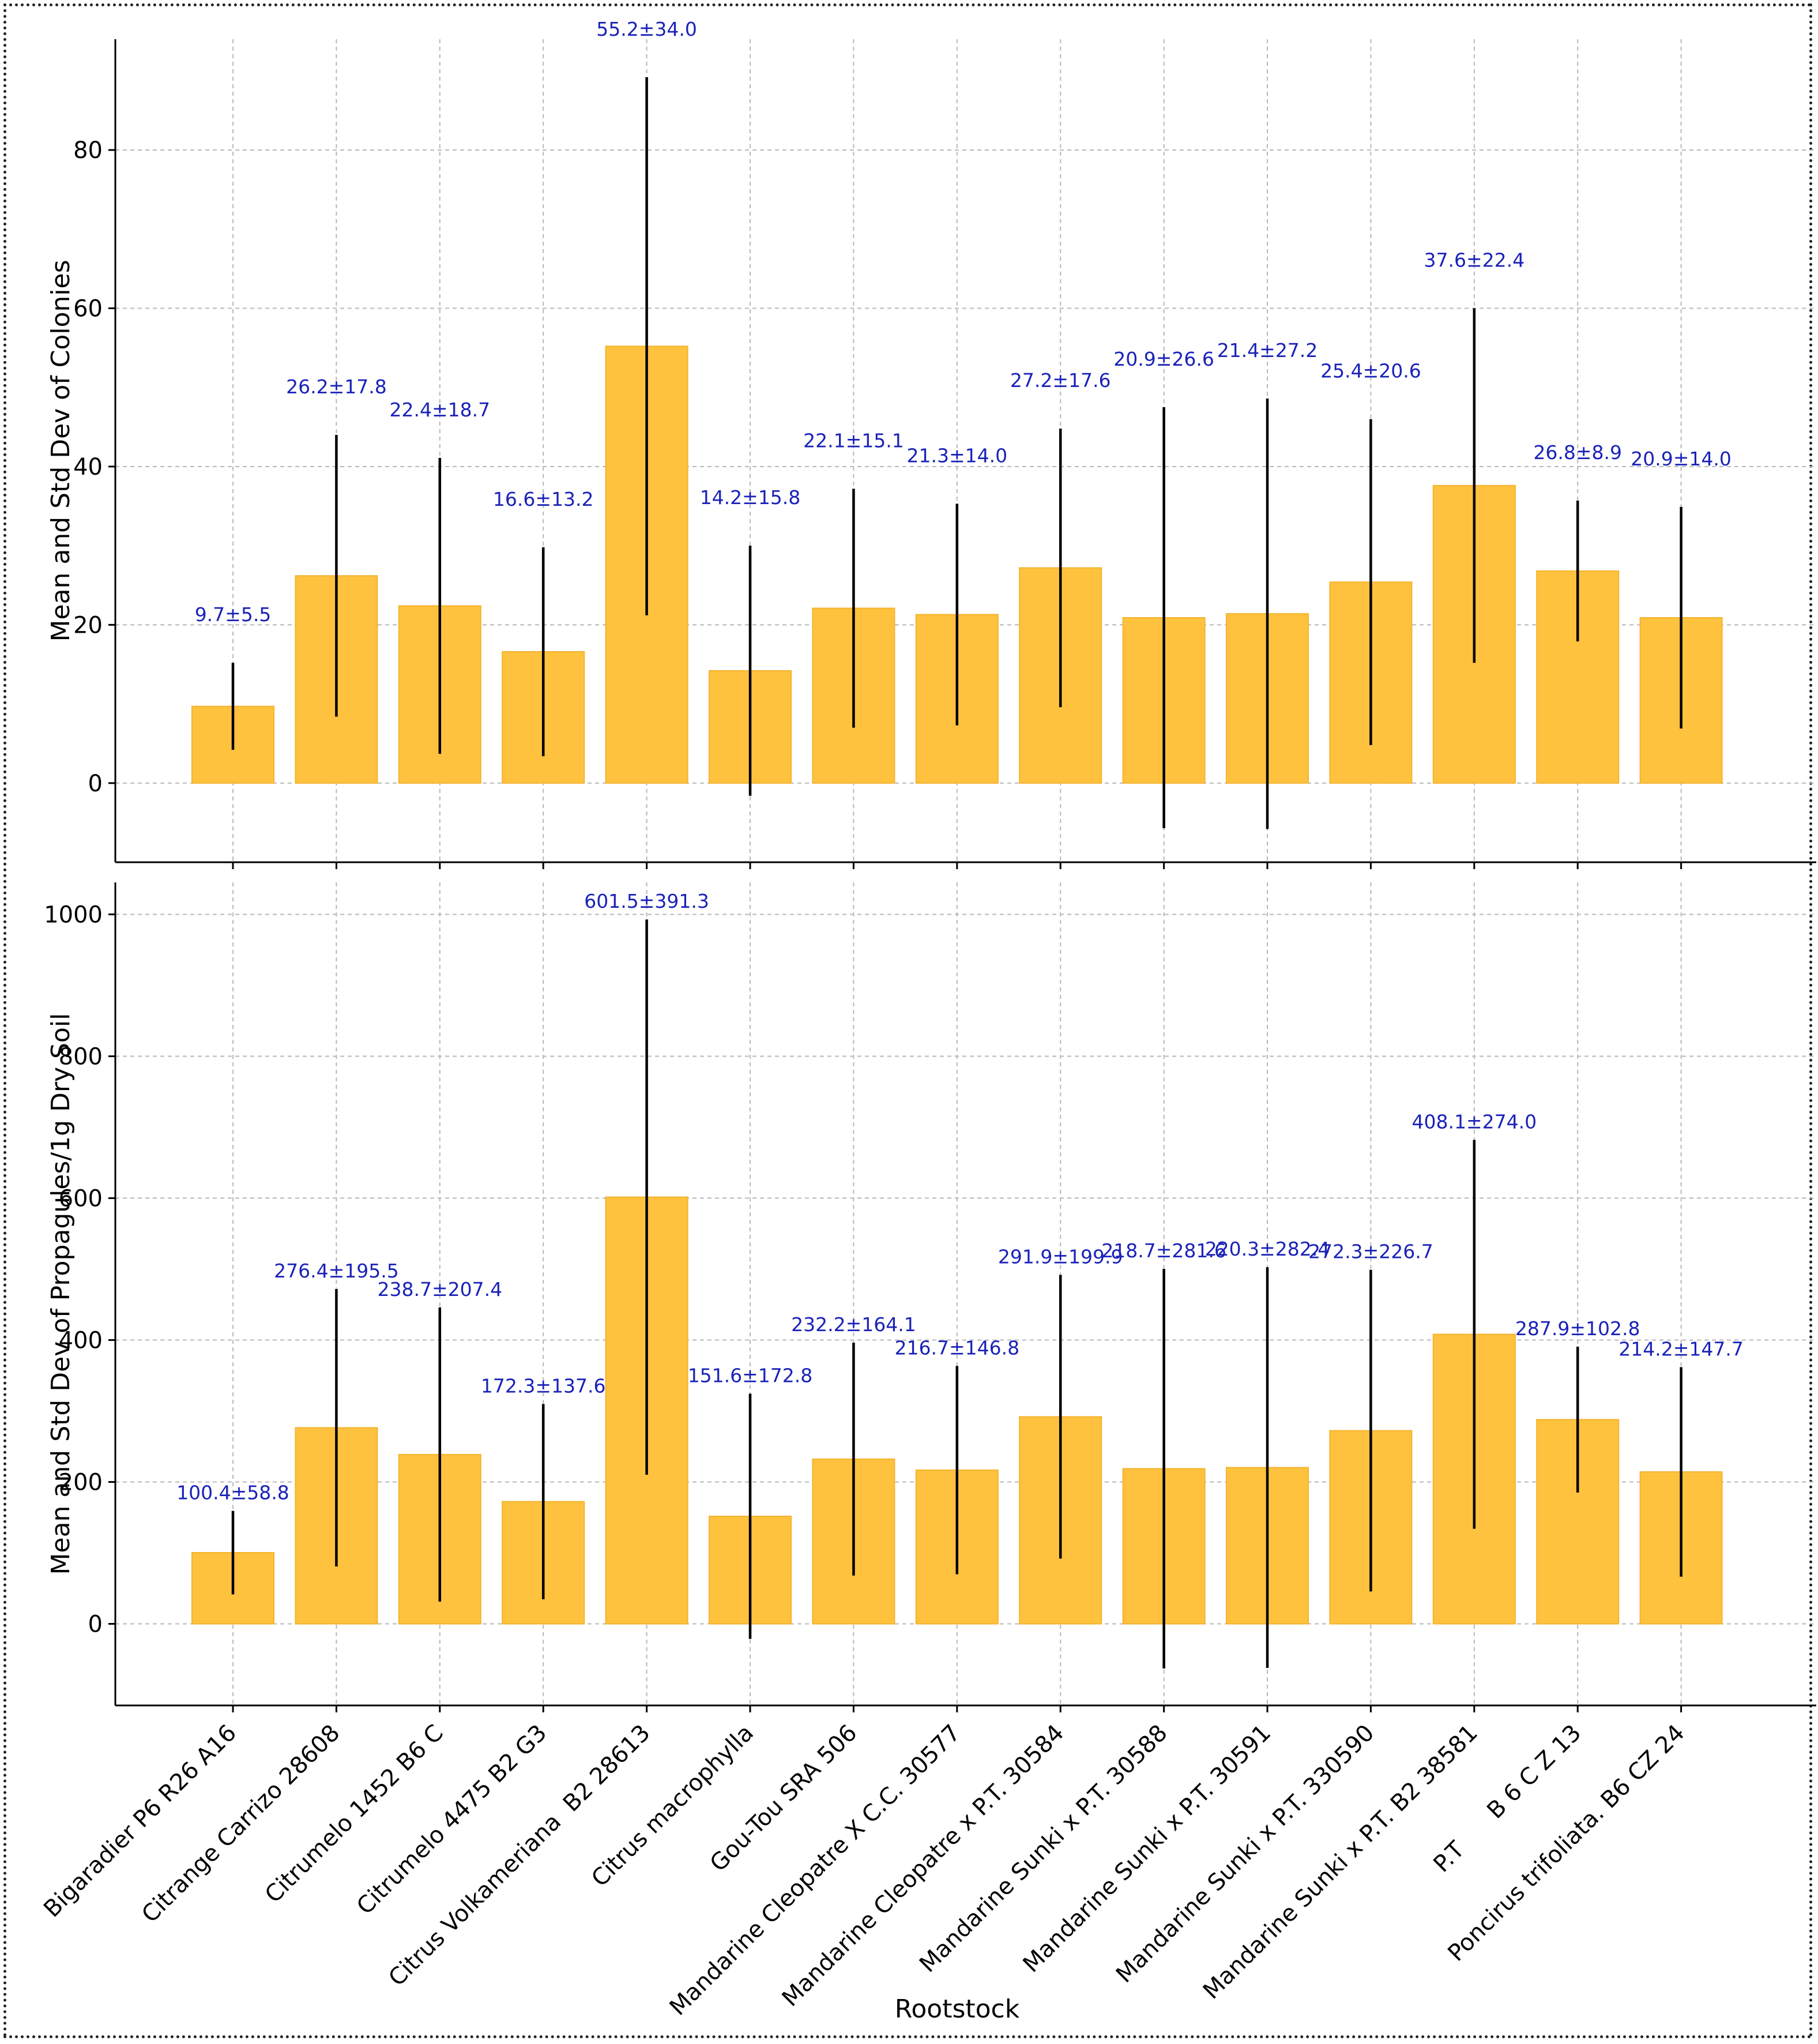  What do you see at coordinates (544, 499) in the screenshot?
I see `data-label-4: 16.6±13.2` at bounding box center [544, 499].